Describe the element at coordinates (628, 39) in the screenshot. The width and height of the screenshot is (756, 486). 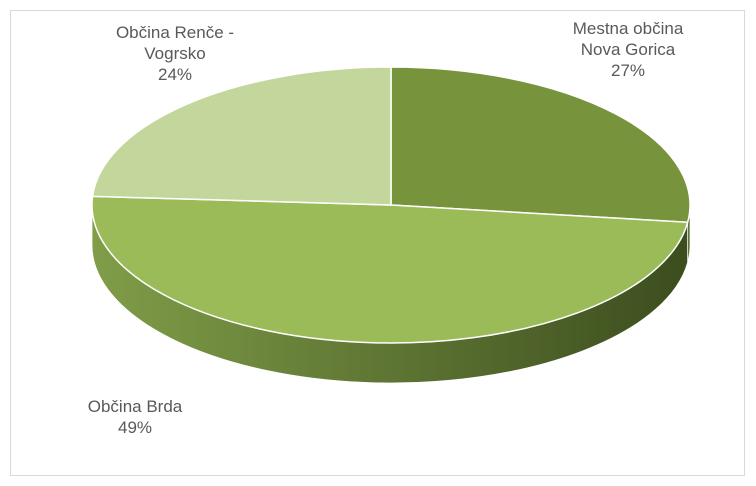
I see `category-label: Mestna občina Nova Gorica` at that location.